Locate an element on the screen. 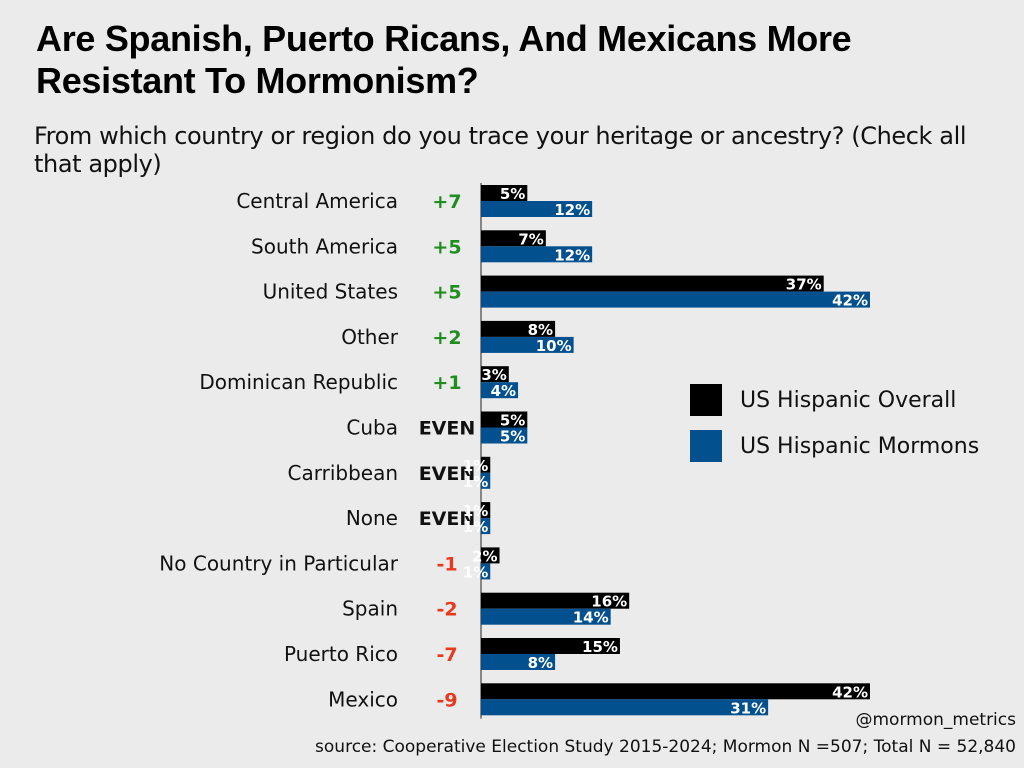 This screenshot has width=1024, height=768. bar-mormons-central-america is located at coordinates (537, 209).